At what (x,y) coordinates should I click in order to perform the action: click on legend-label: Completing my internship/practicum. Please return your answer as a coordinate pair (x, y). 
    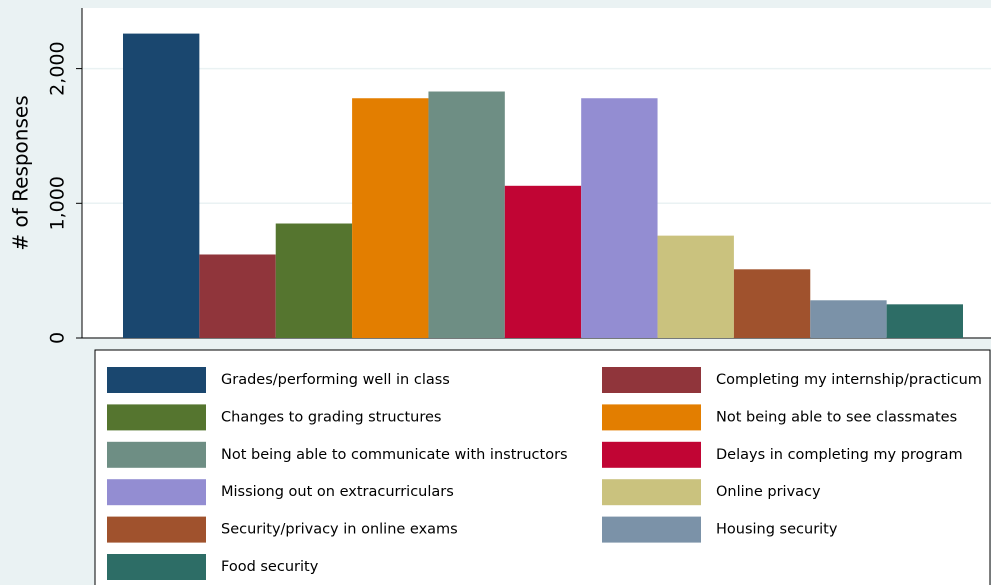
    Looking at the image, I should click on (849, 380).